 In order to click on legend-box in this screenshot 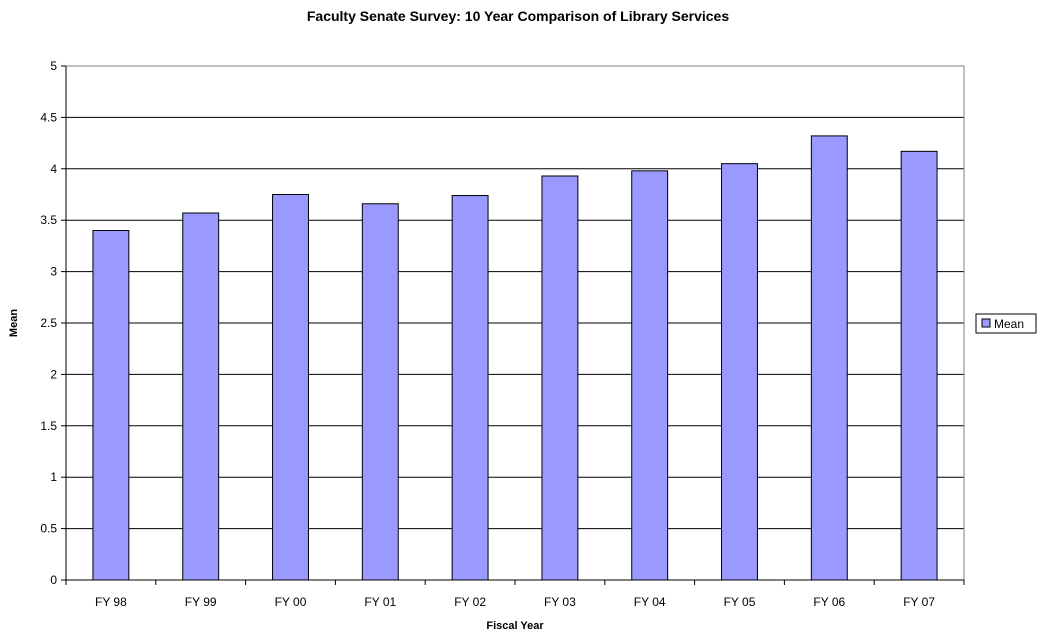, I will do `click(1006, 323)`.